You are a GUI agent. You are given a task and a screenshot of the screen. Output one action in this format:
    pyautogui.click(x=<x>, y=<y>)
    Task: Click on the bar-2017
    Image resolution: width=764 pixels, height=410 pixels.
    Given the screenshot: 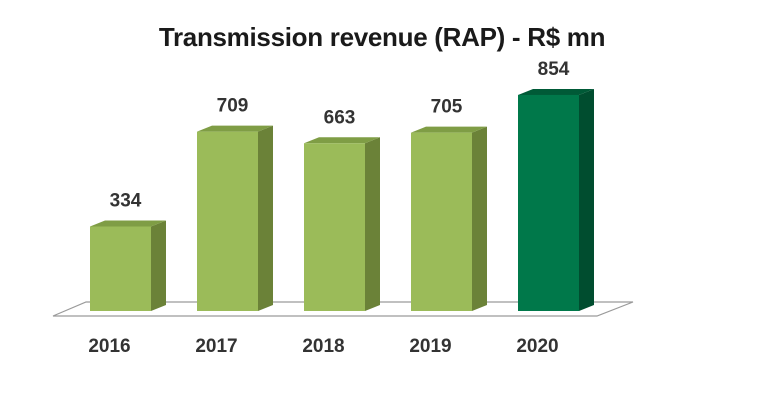 What is the action you would take?
    pyautogui.click(x=235, y=218)
    